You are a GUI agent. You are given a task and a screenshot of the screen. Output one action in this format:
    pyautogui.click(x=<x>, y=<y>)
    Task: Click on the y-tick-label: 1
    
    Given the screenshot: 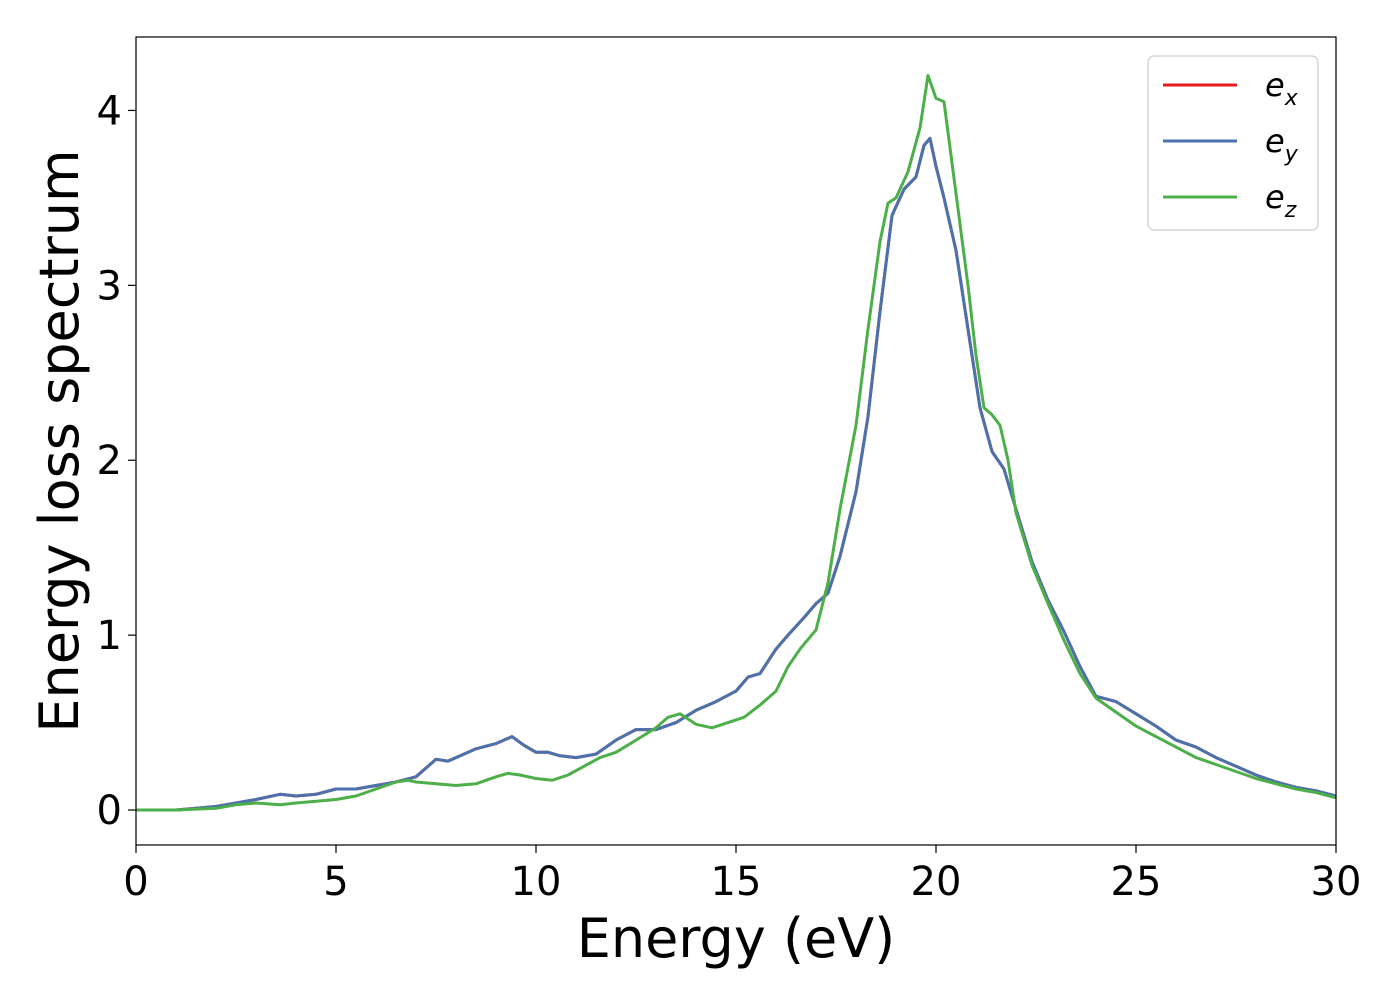 What is the action you would take?
    pyautogui.click(x=109, y=636)
    